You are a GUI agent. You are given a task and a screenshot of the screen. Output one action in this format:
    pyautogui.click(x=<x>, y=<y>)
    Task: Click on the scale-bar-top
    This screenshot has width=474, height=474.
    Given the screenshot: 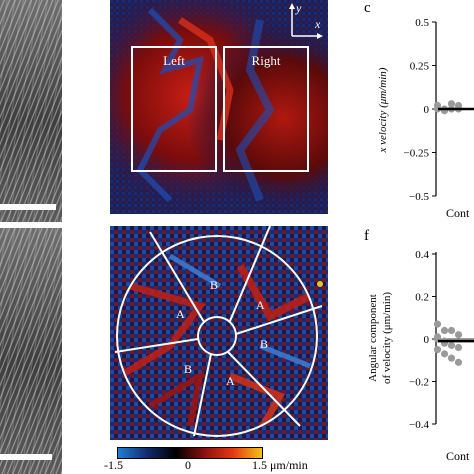 What is the action you would take?
    pyautogui.click(x=28, y=207)
    